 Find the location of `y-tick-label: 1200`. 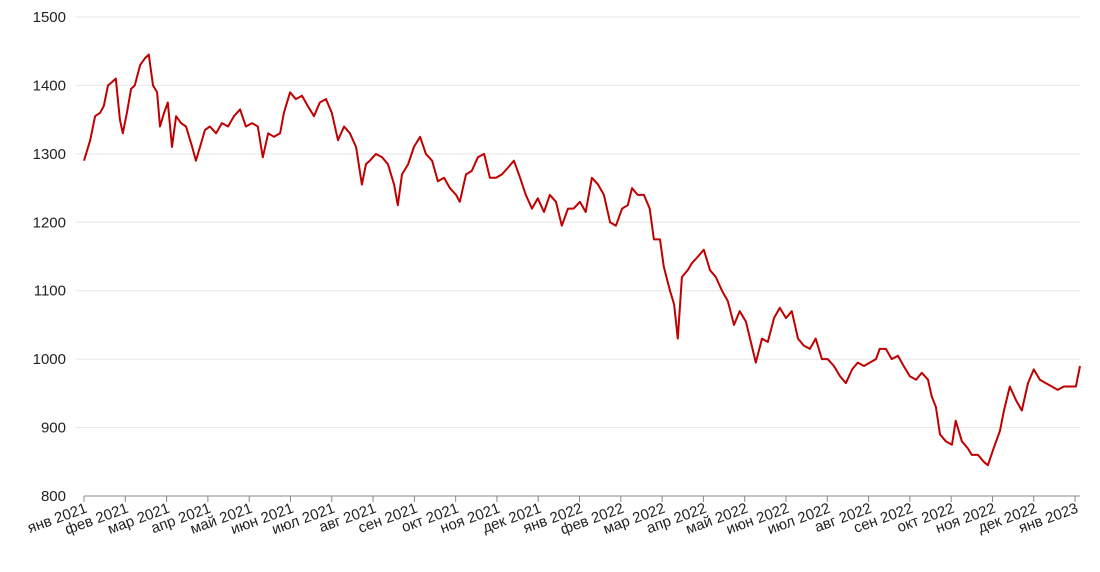

y-tick-label: 1200 is located at coordinates (49, 222).